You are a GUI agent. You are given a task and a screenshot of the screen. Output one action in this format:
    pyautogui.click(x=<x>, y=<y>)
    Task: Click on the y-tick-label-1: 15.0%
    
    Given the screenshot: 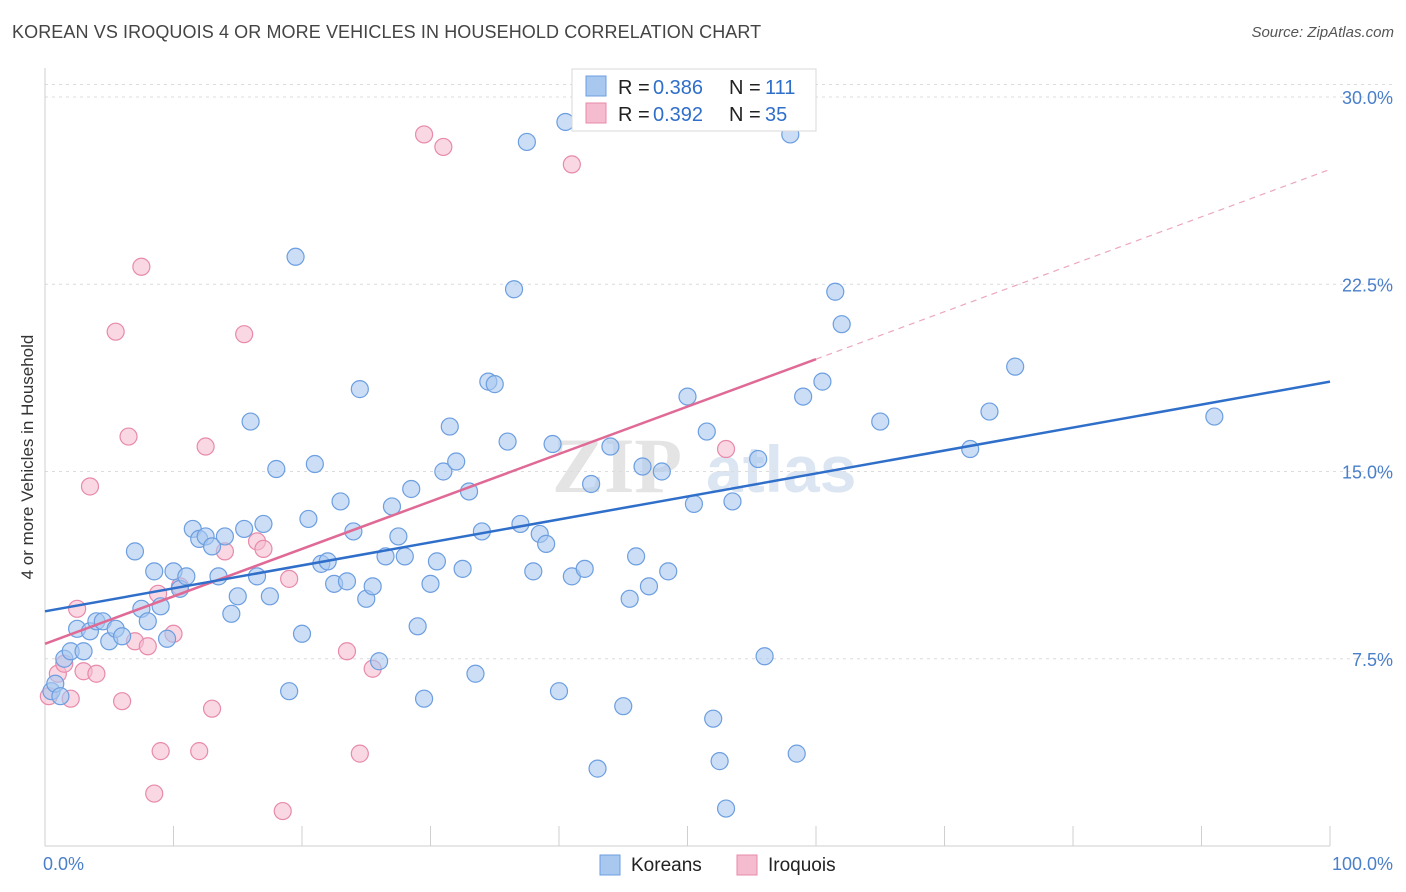 What is the action you would take?
    pyautogui.click(x=1367, y=473)
    